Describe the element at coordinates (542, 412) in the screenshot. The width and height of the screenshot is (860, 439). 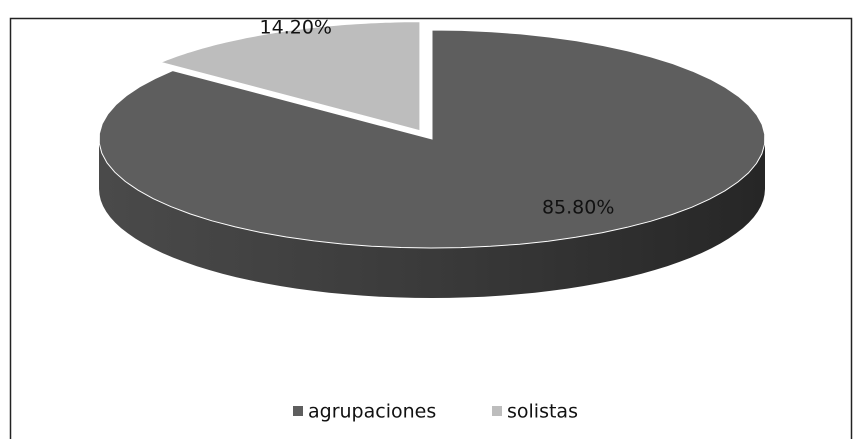
I see `legend-label: solistas` at that location.